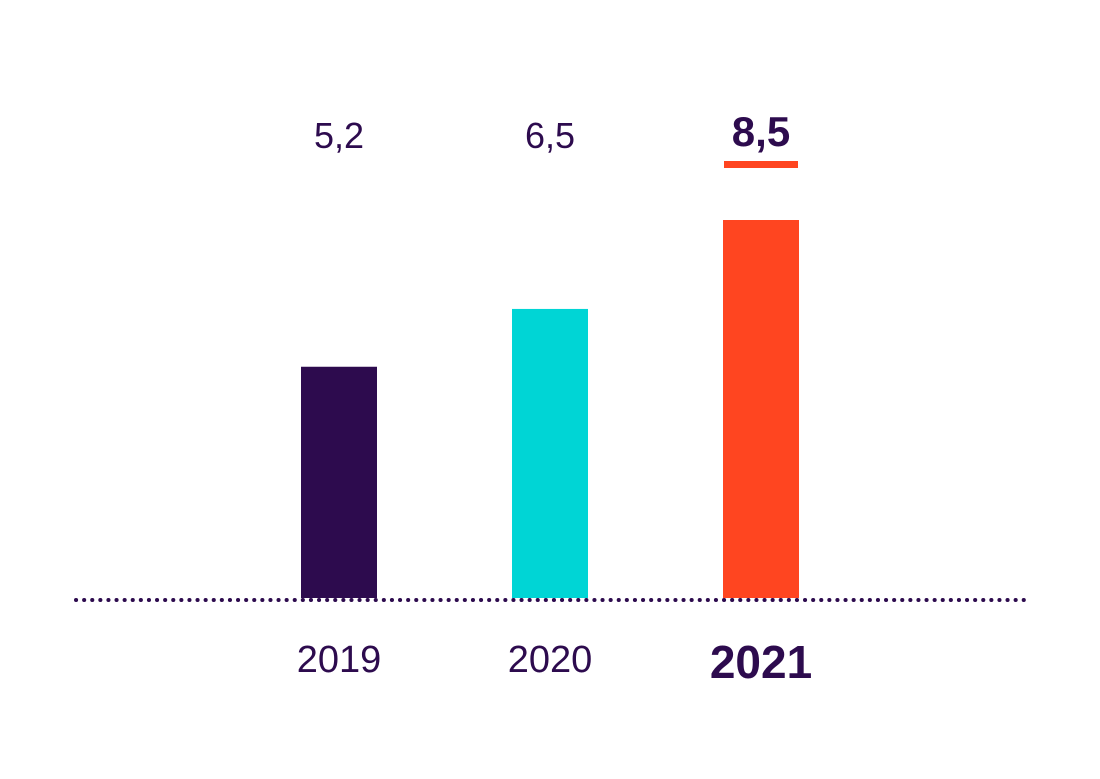 This screenshot has height=779, width=1100. I want to click on value-label-2019: 5,2, so click(339, 135).